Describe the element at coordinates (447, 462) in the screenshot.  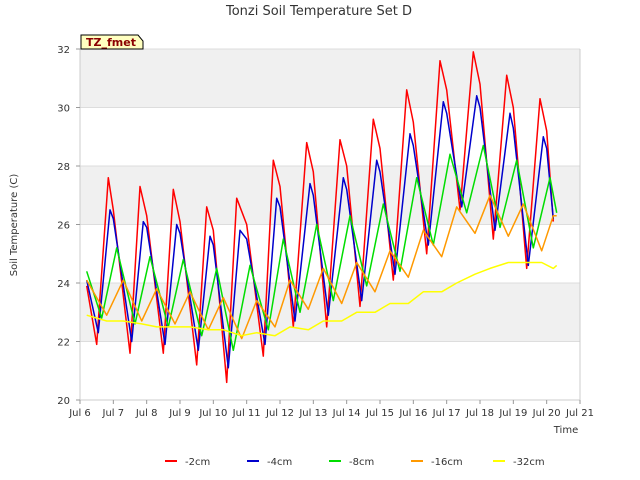
I see `legend-label: -16cm` at that location.